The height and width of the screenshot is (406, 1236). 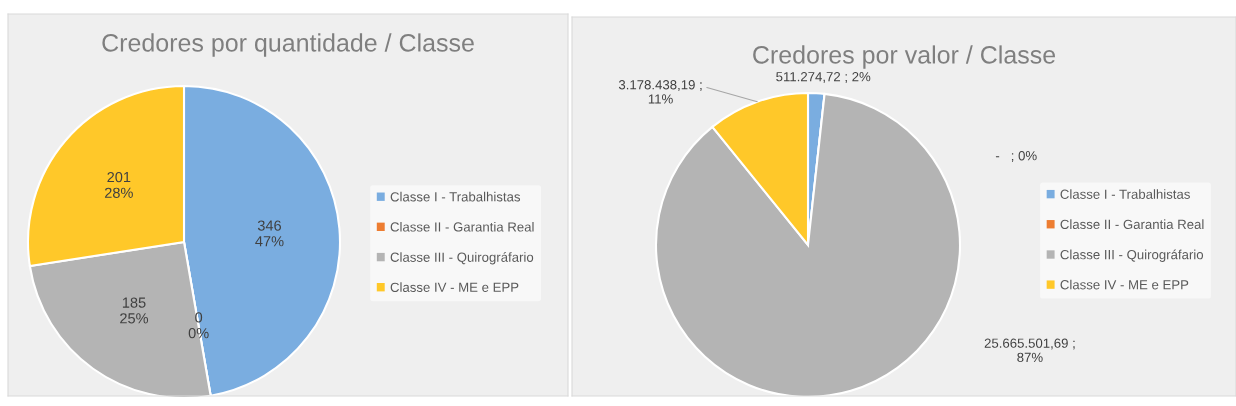 I want to click on data-label: 511.274,72 ; 2%, so click(x=823, y=77).